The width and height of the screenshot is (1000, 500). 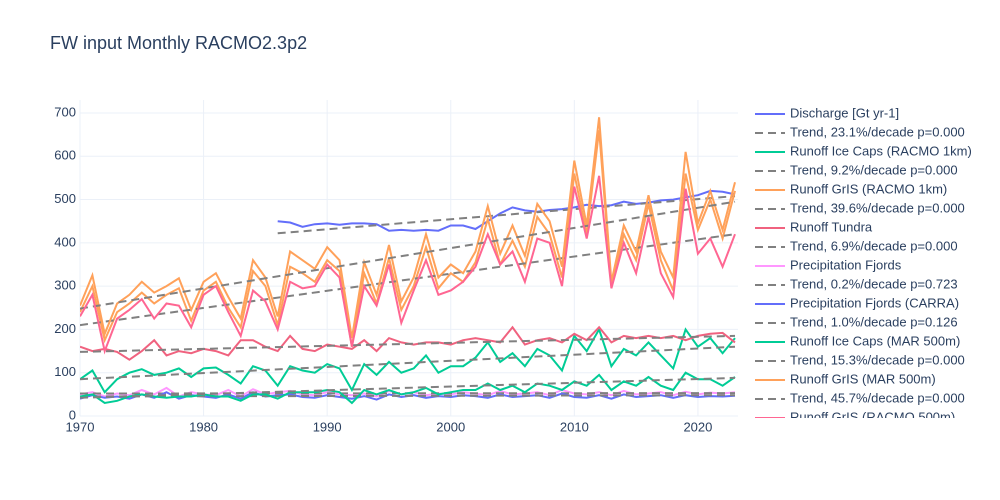 What do you see at coordinates (327, 426) in the screenshot?
I see `x-tick-label: 1990` at bounding box center [327, 426].